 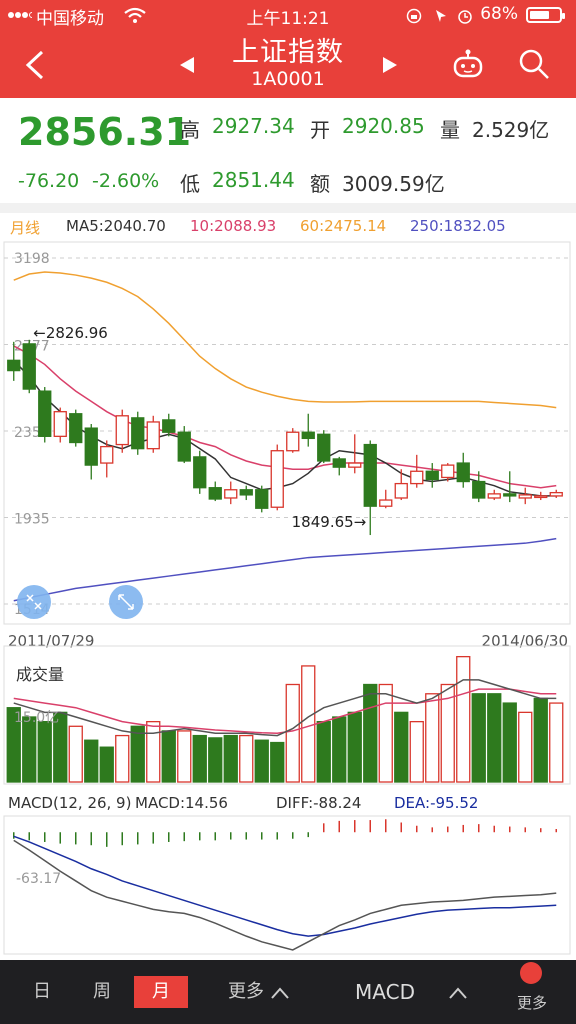 I want to click on macd-panel-frame, so click(x=287, y=885).